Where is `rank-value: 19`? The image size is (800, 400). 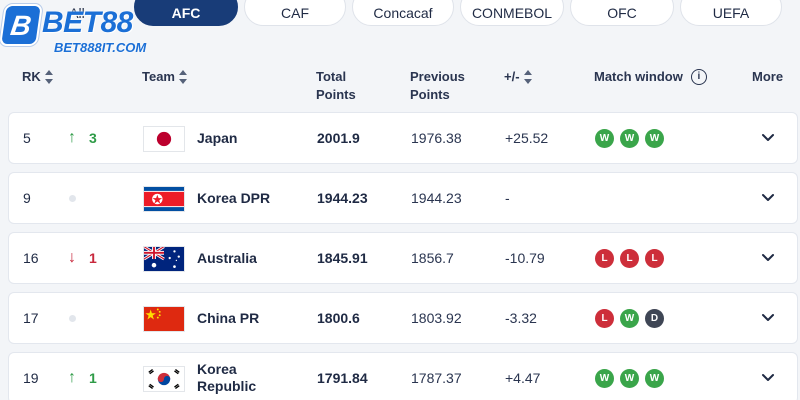 rank-value: 19 is located at coordinates (31, 378).